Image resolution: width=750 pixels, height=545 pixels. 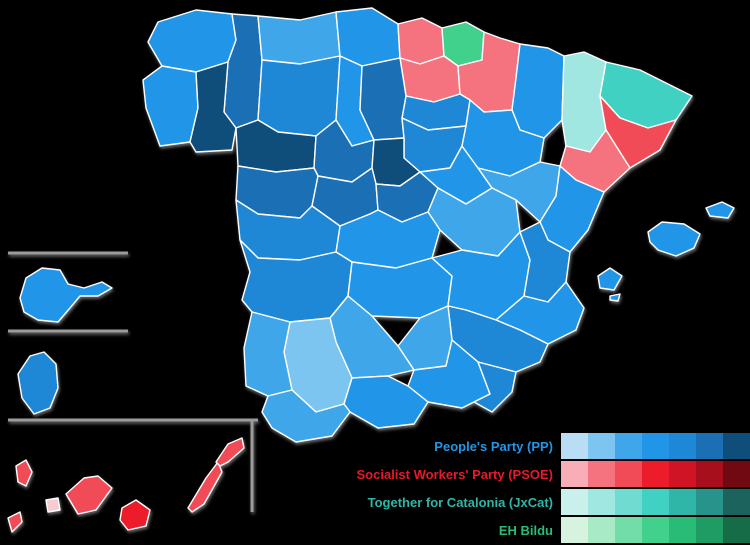 What do you see at coordinates (135, 515) in the screenshot?
I see `province-grancanaria` at bounding box center [135, 515].